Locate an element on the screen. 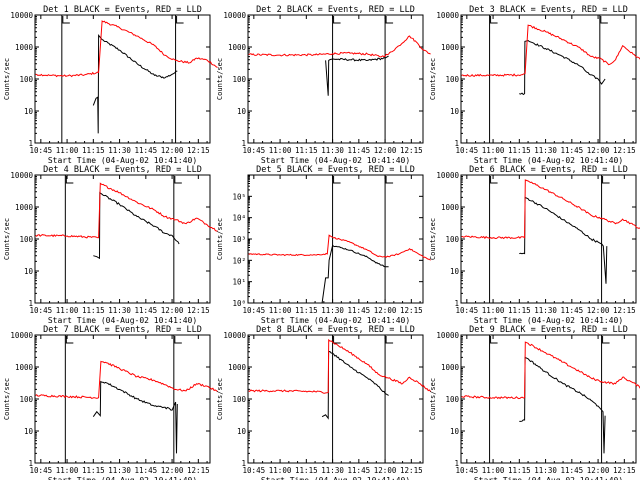 This screenshot has width=640, height=480. panel-title: Det 3 BLACK = Events, RED = LLD is located at coordinates (548, 10).